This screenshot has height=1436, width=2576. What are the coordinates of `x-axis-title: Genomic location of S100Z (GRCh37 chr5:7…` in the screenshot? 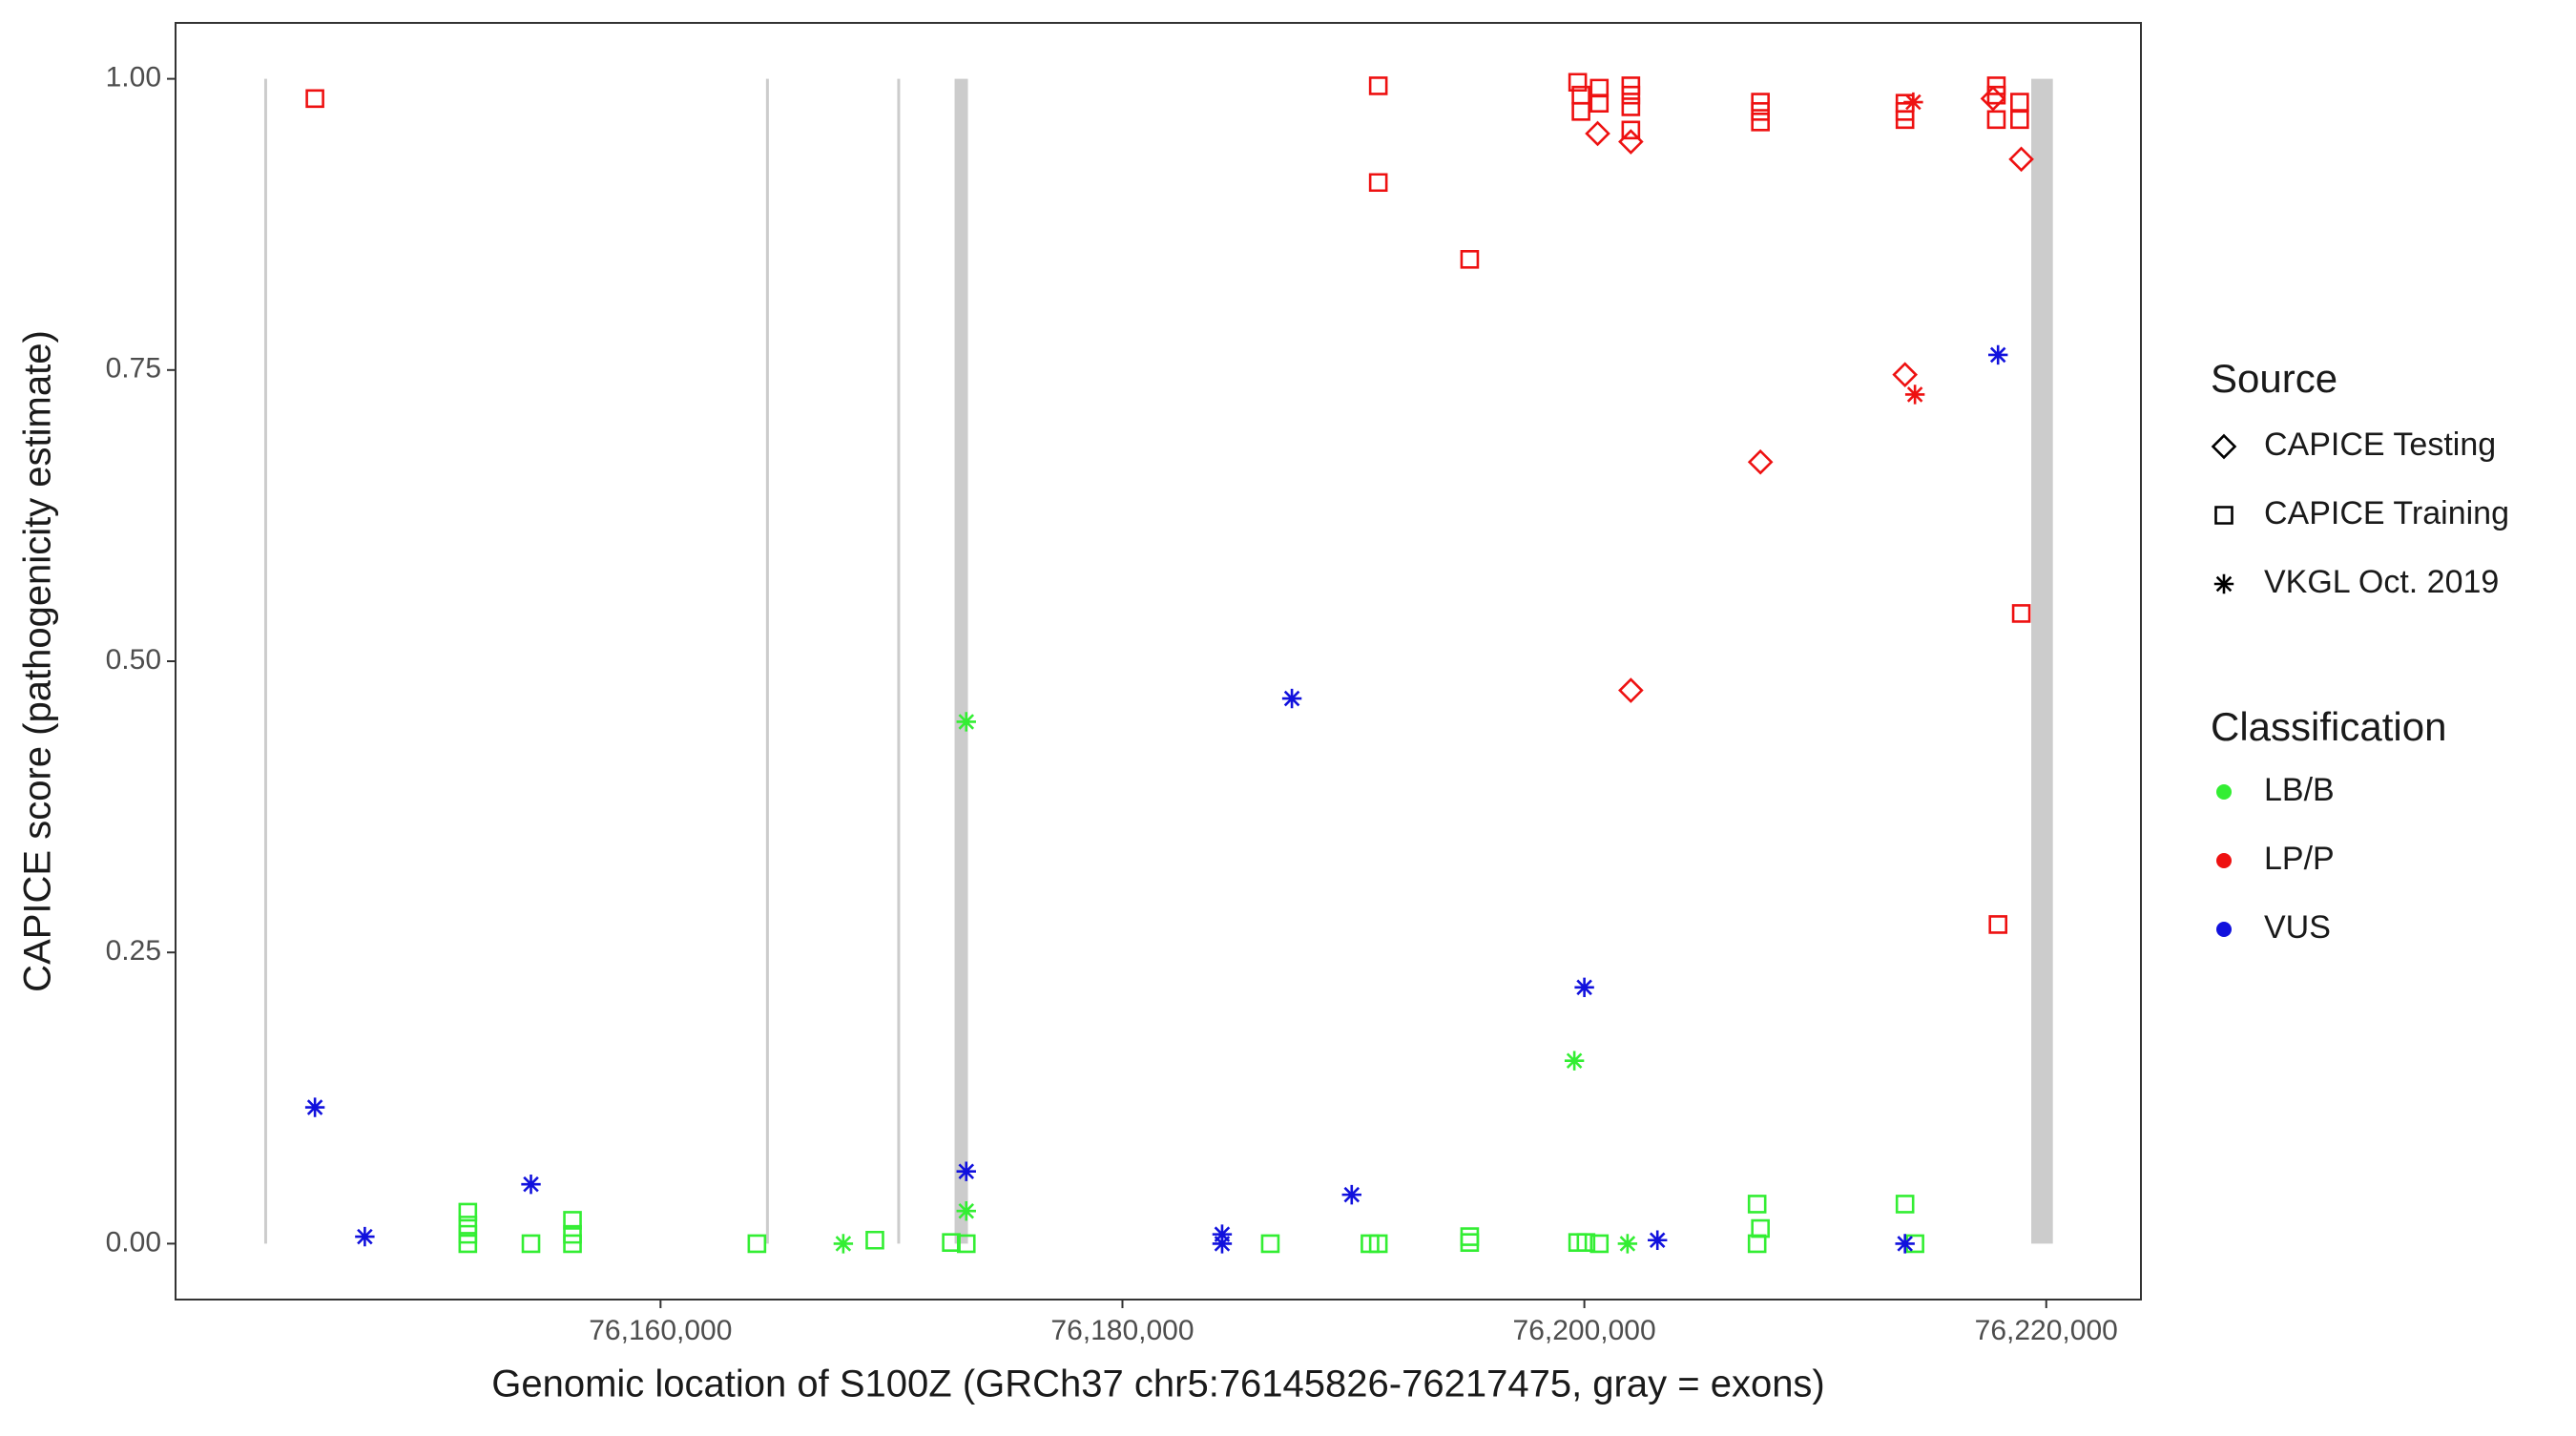 It's located at (1158, 1384).